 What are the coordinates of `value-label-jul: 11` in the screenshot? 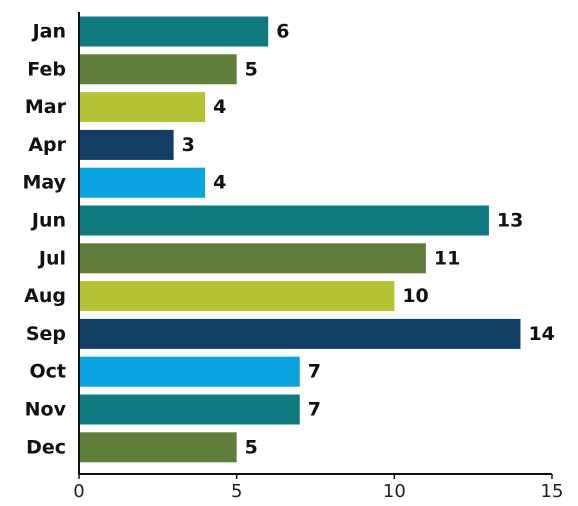 It's located at (447, 258).